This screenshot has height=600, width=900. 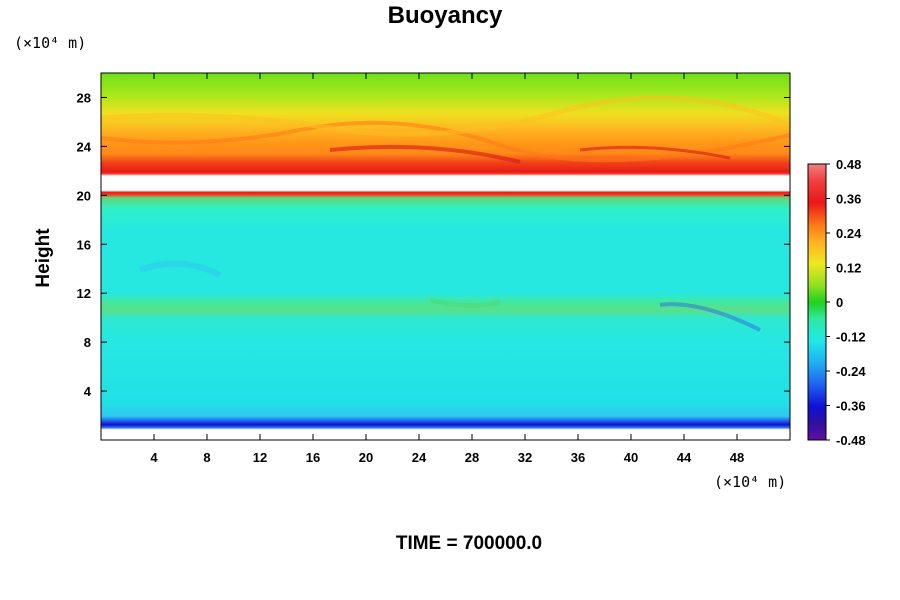 What do you see at coordinates (851, 406) in the screenshot?
I see `colorbar-tick-label: -0.36` at bounding box center [851, 406].